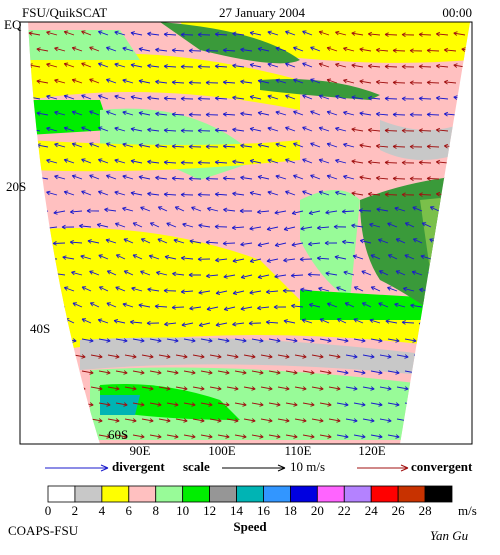  I want to click on colorbar-tick-label: 22, so click(344, 510).